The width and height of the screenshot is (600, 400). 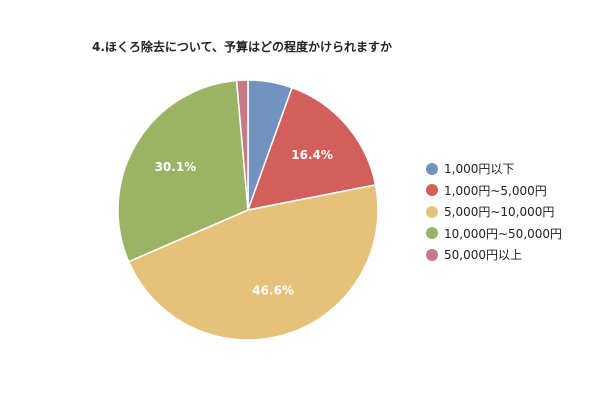 What do you see at coordinates (503, 233) in the screenshot?
I see `legend-label-3: 10,000円~50,000円` at bounding box center [503, 233].